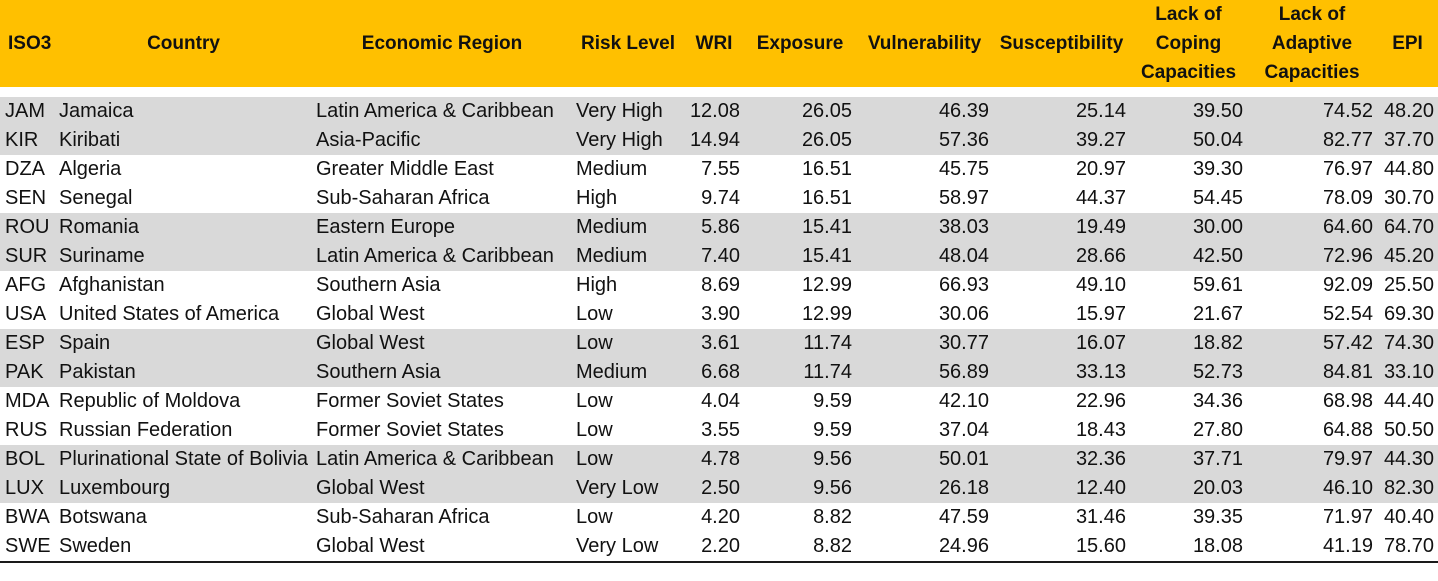 This screenshot has height=581, width=1438. I want to click on cell-exposure: 12.99, so click(826, 285).